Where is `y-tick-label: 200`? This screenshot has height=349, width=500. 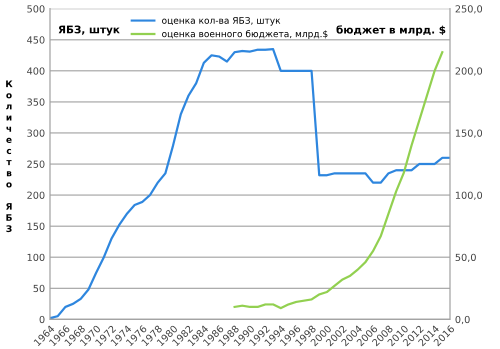 y-tick-label: 200 is located at coordinates (35, 195).